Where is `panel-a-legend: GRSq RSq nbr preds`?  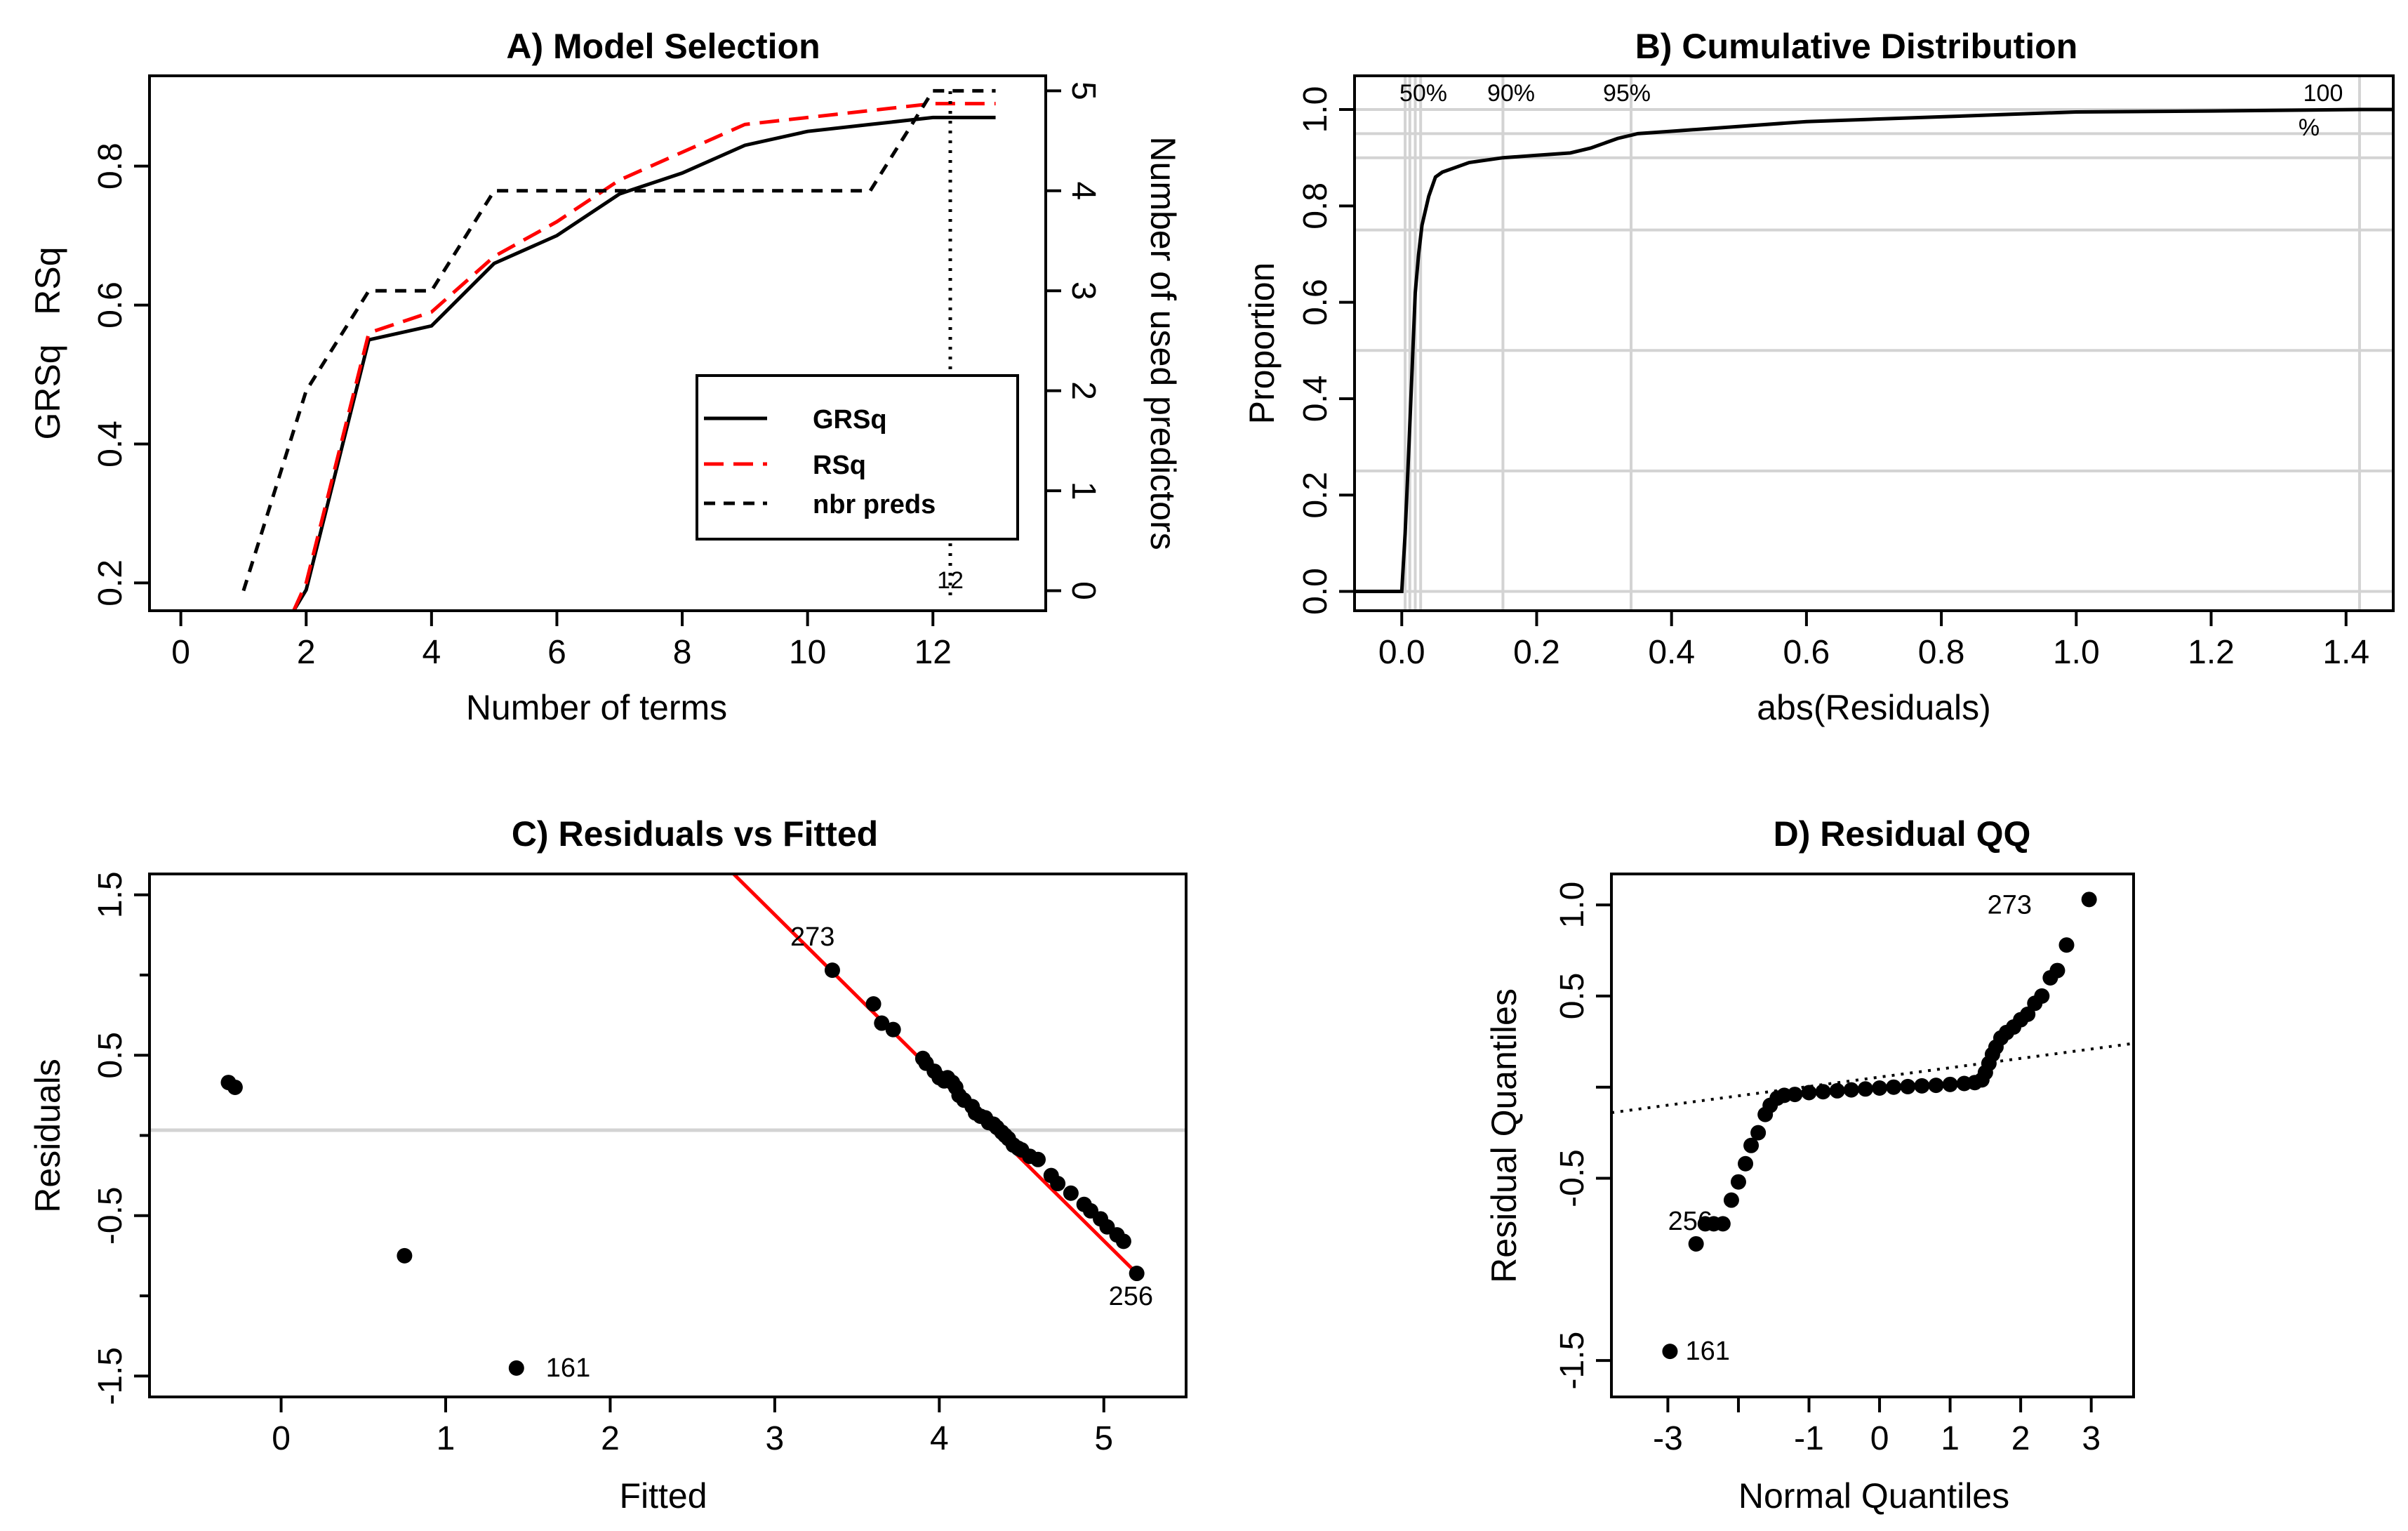 panel-a-legend: GRSq RSq nbr preds is located at coordinates (857, 457).